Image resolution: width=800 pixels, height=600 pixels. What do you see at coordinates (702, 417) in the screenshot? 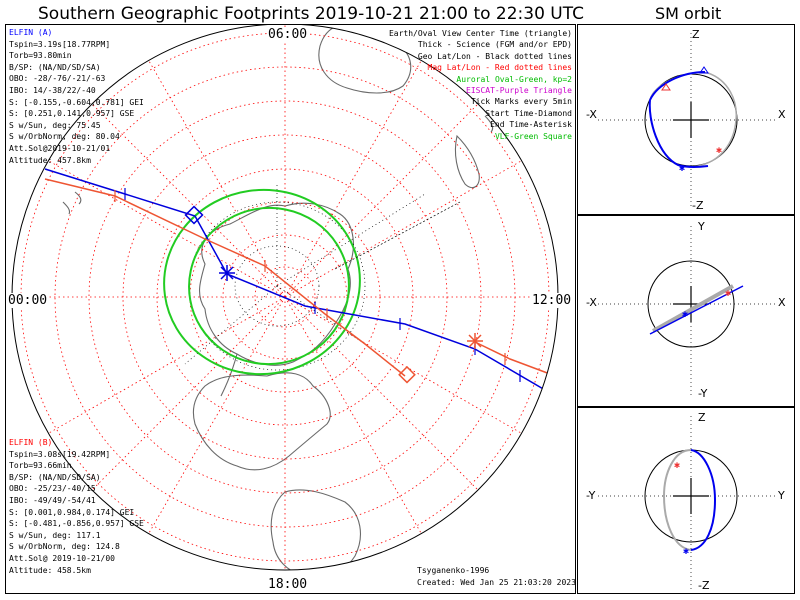
I see `sm3-top-label: Z` at bounding box center [702, 417].